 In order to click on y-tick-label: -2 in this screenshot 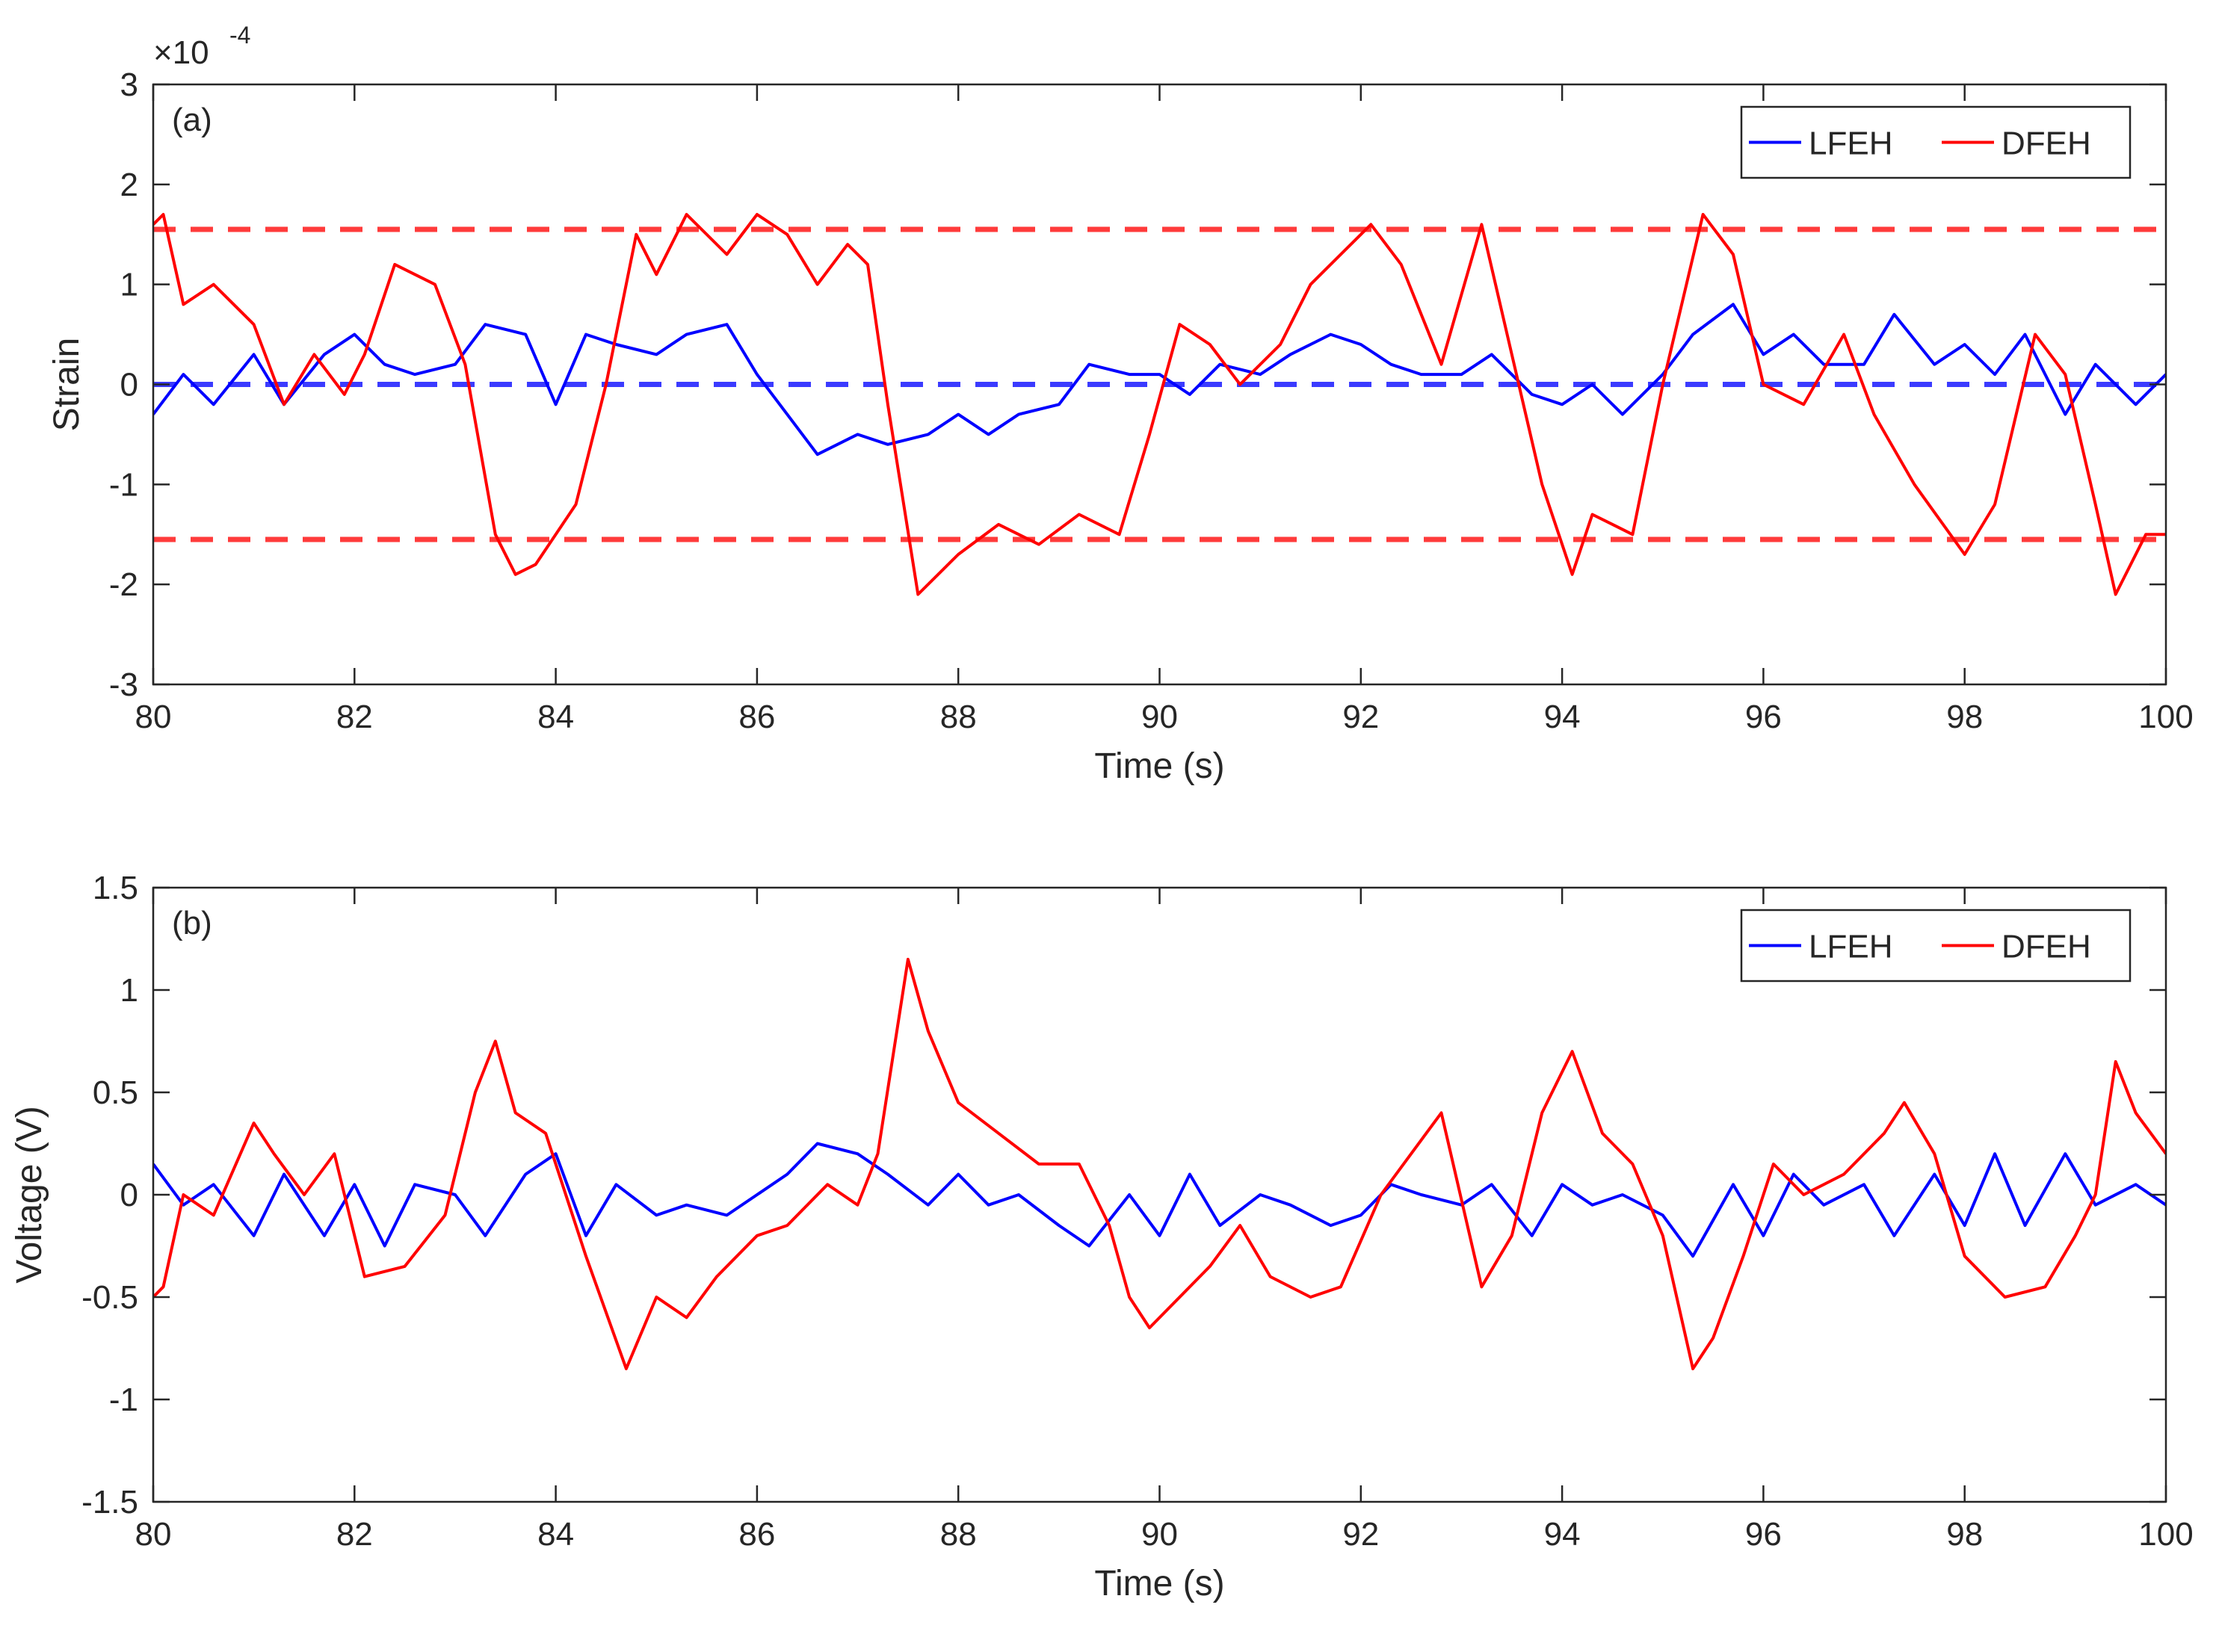, I will do `click(123, 584)`.